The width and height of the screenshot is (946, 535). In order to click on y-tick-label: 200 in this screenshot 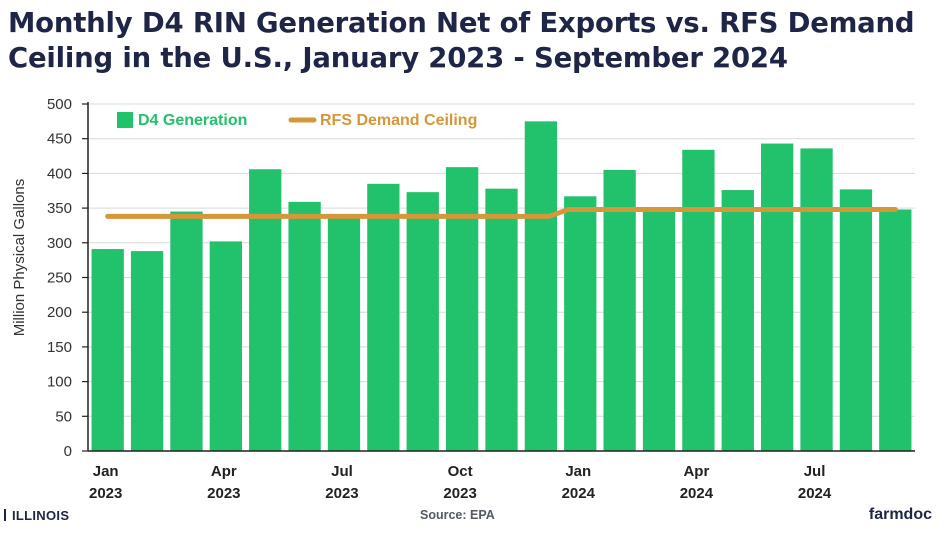, I will do `click(59, 312)`.